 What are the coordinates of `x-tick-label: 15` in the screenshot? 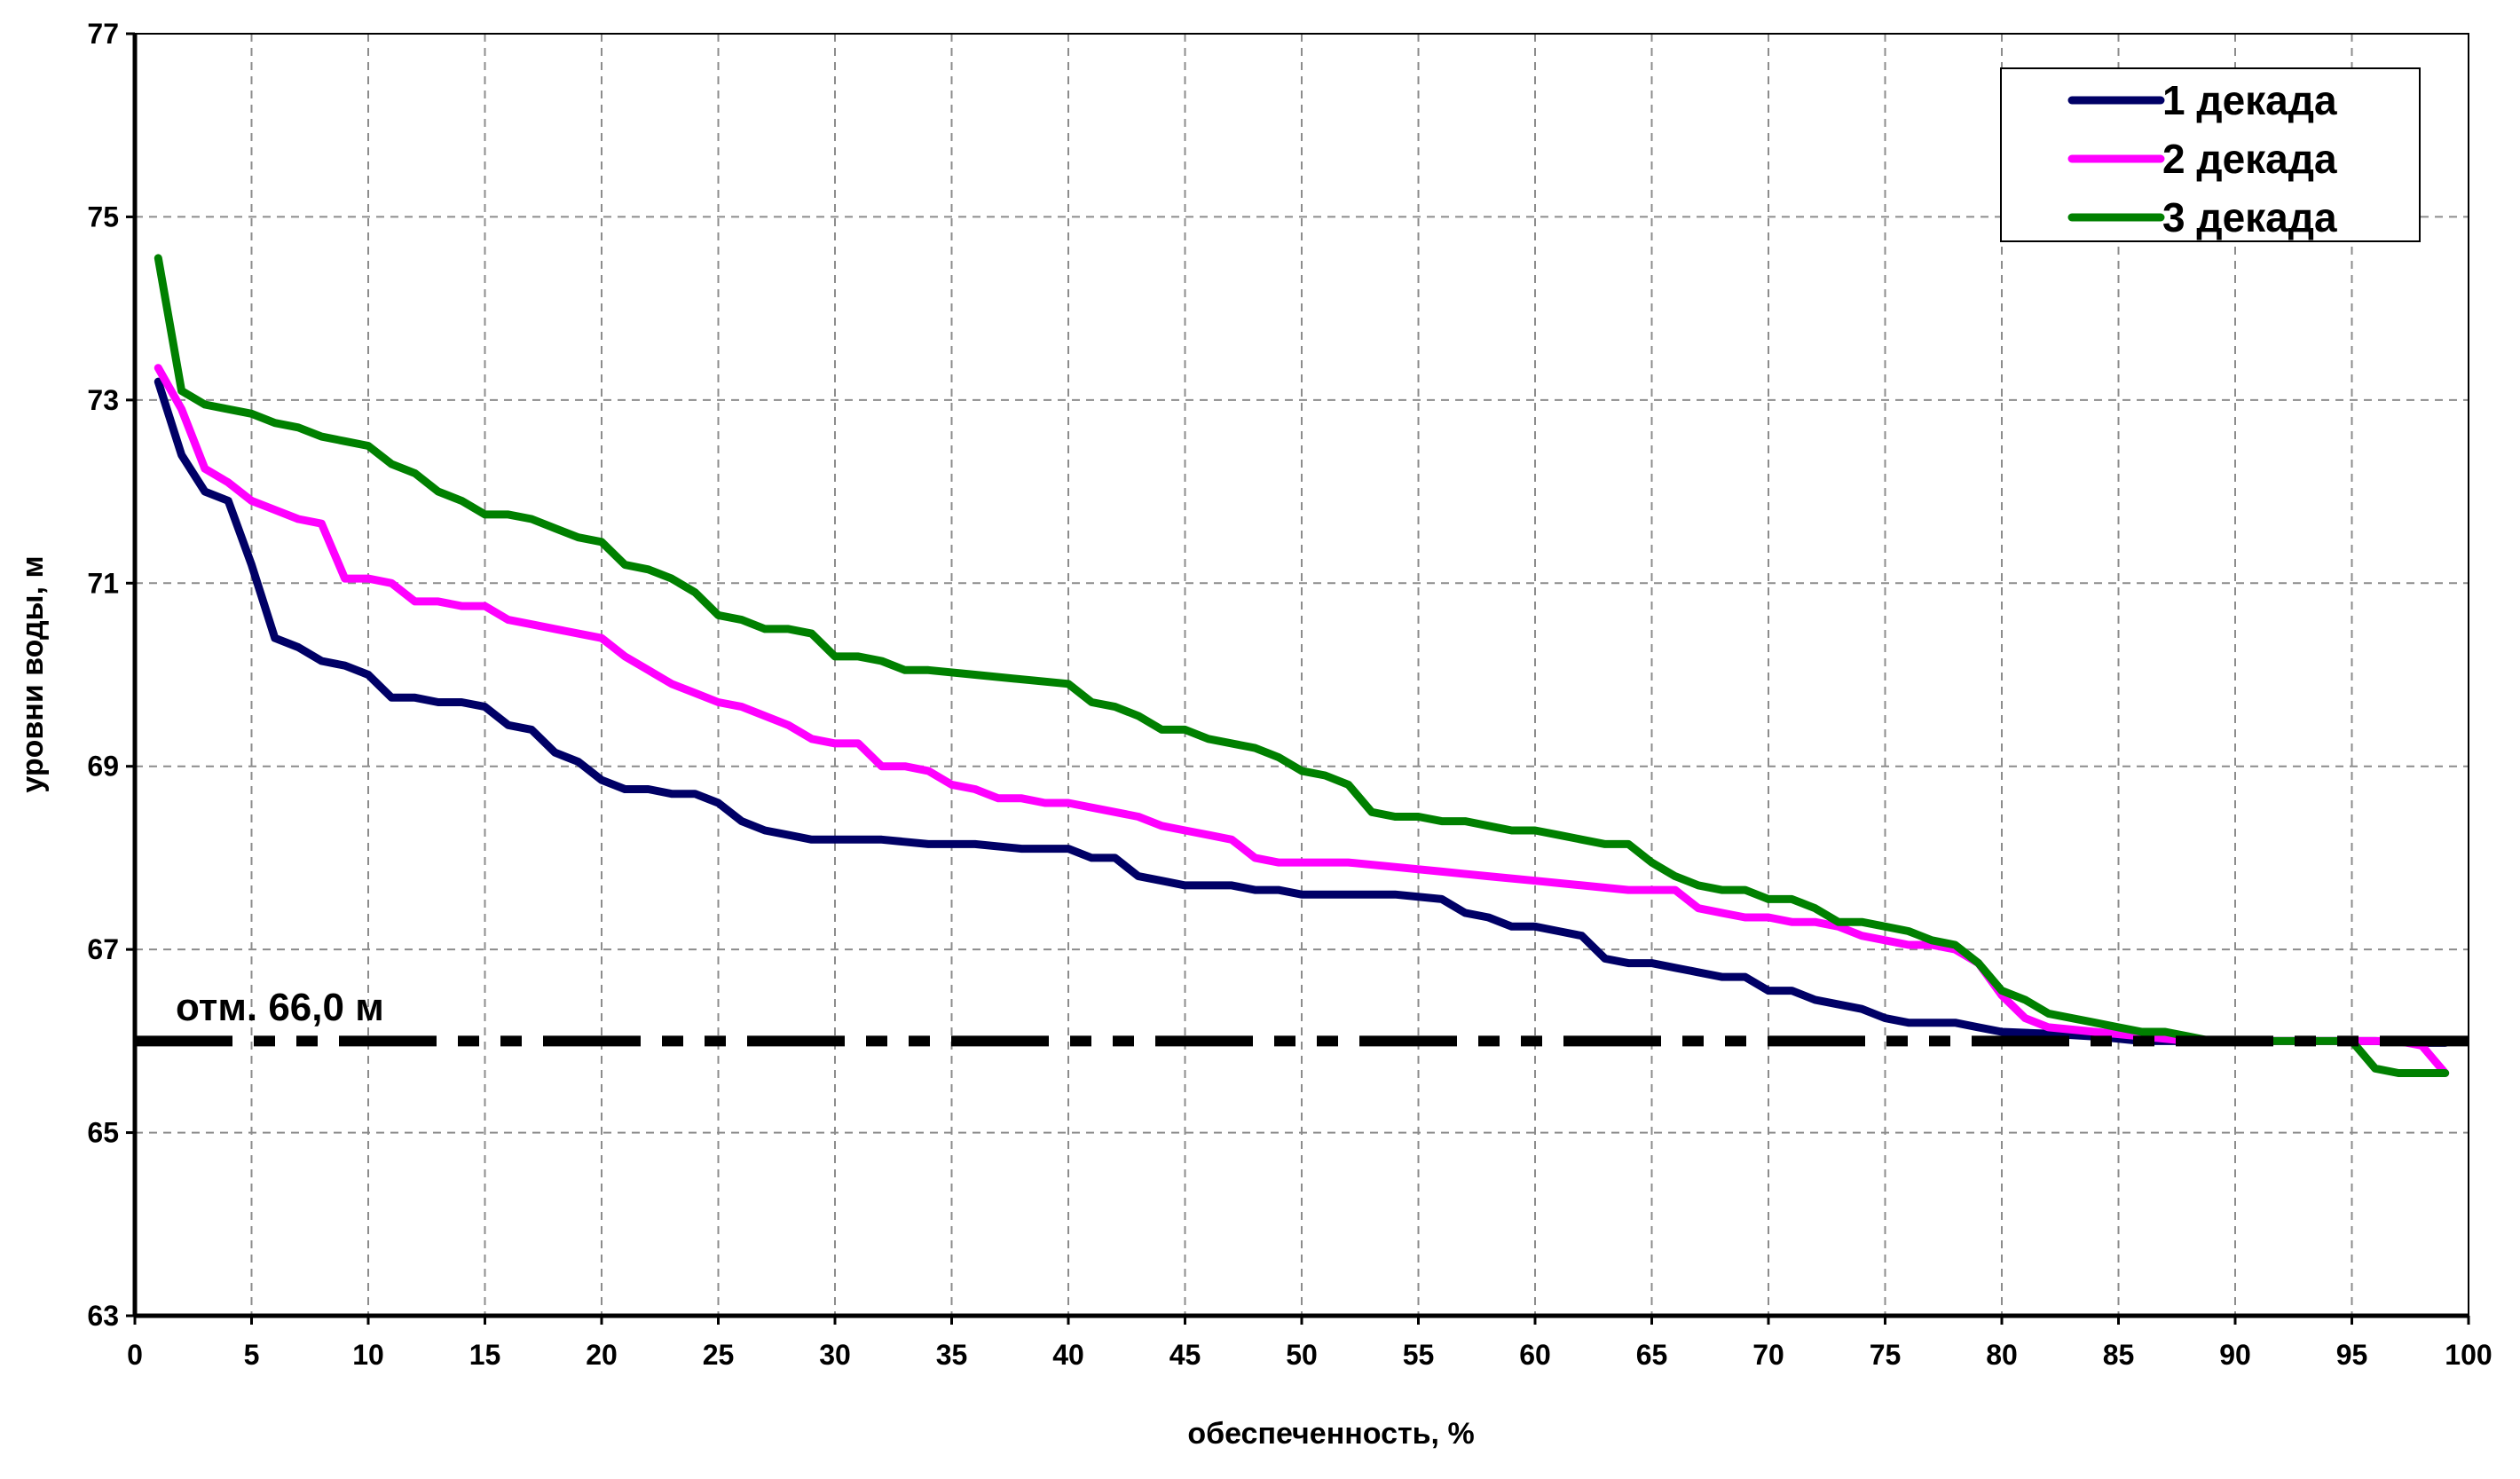 It's located at (485, 1355).